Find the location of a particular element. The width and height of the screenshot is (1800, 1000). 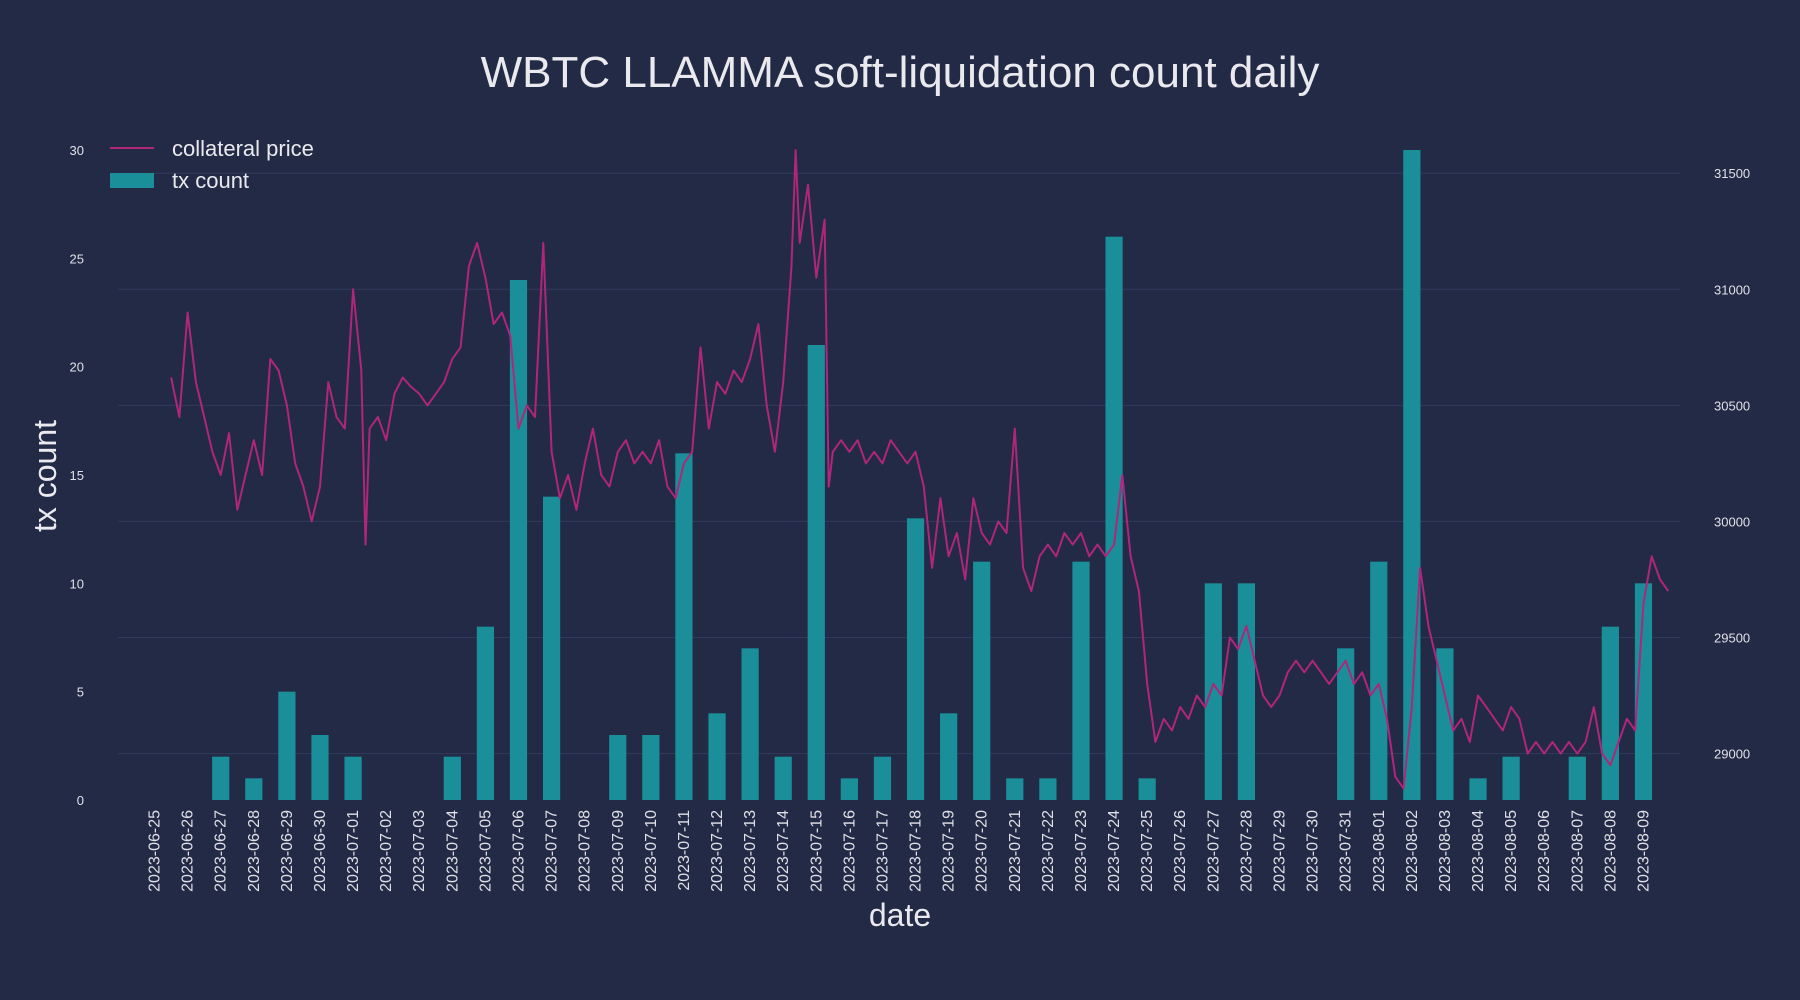

x-tick-label: 2023-08-05 is located at coordinates (1511, 851).